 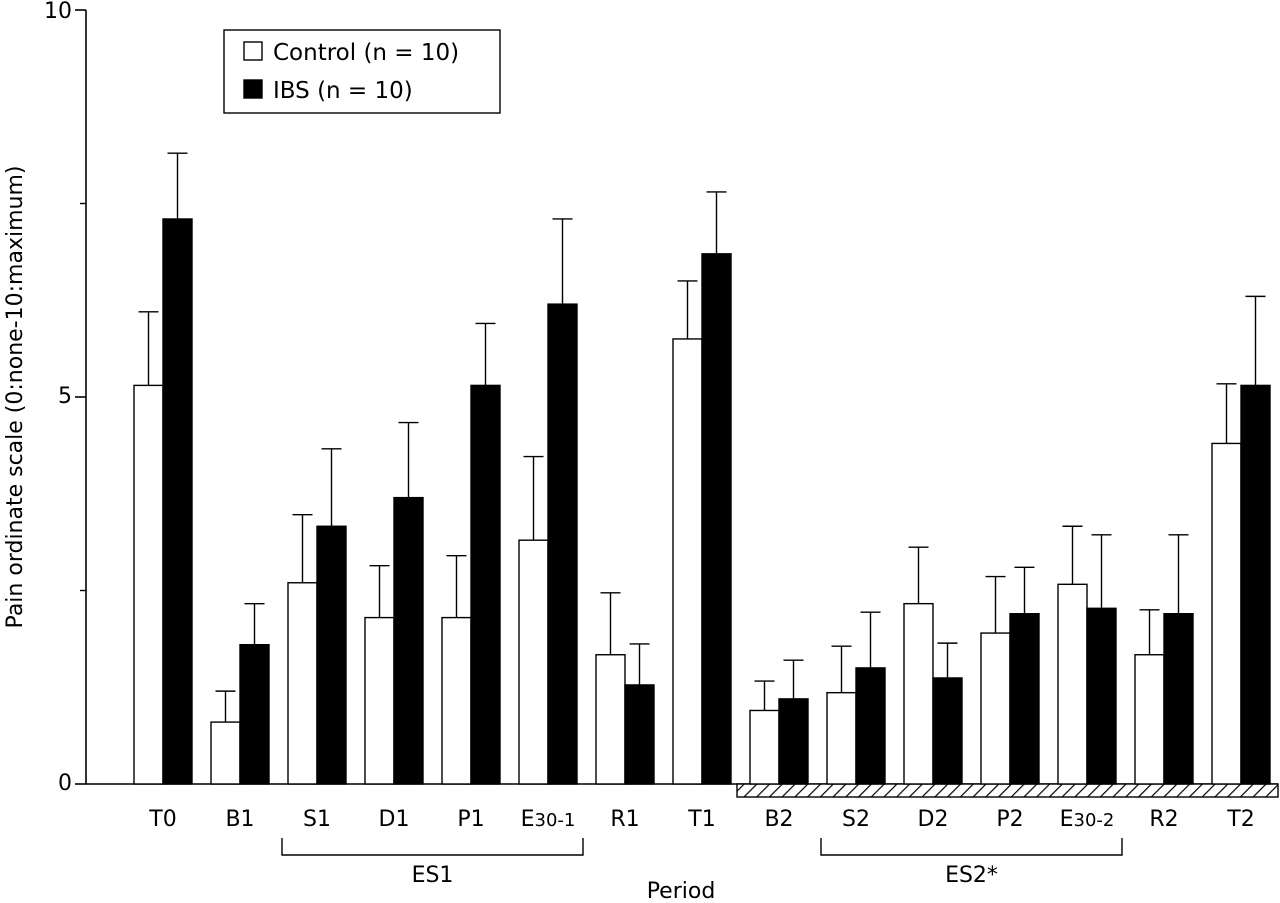 I want to click on bar-ibs-D1, so click(x=408, y=640).